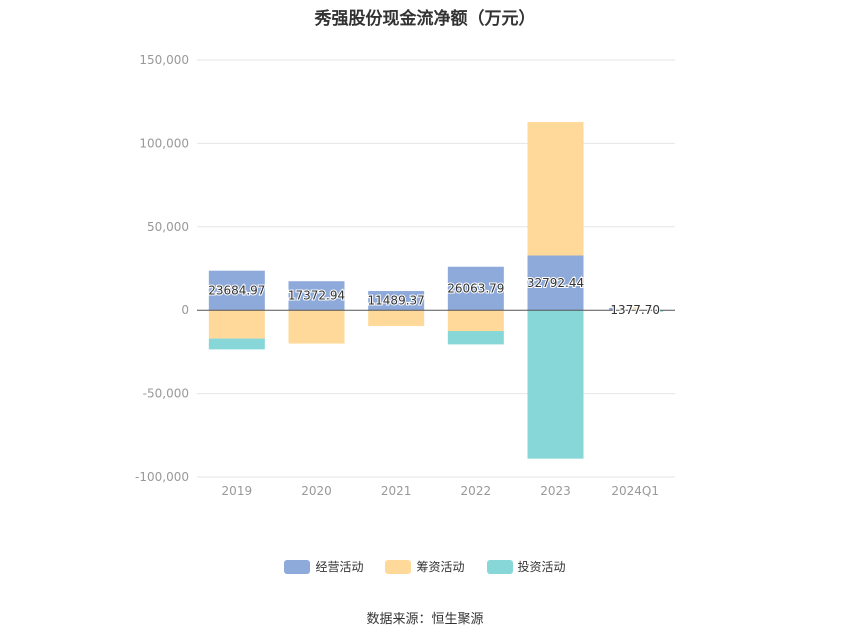 The height and width of the screenshot is (637, 850). Describe the element at coordinates (339, 567) in the screenshot. I see `legend-label: 经营活动` at that location.